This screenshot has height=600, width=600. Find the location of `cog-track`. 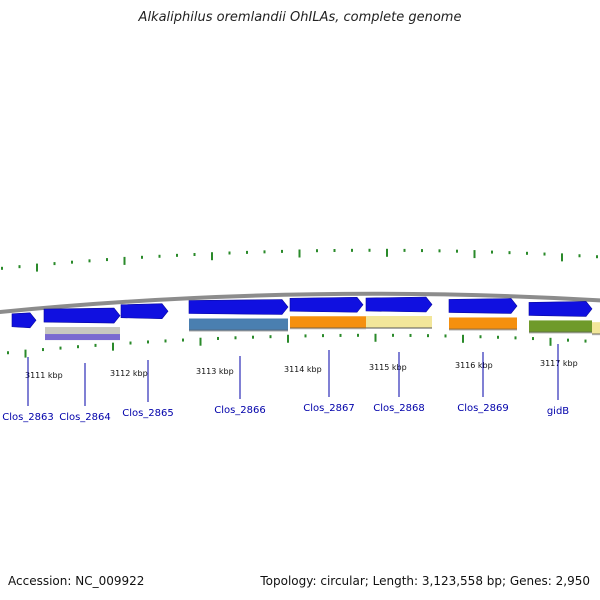

cog-track is located at coordinates (322, 328).